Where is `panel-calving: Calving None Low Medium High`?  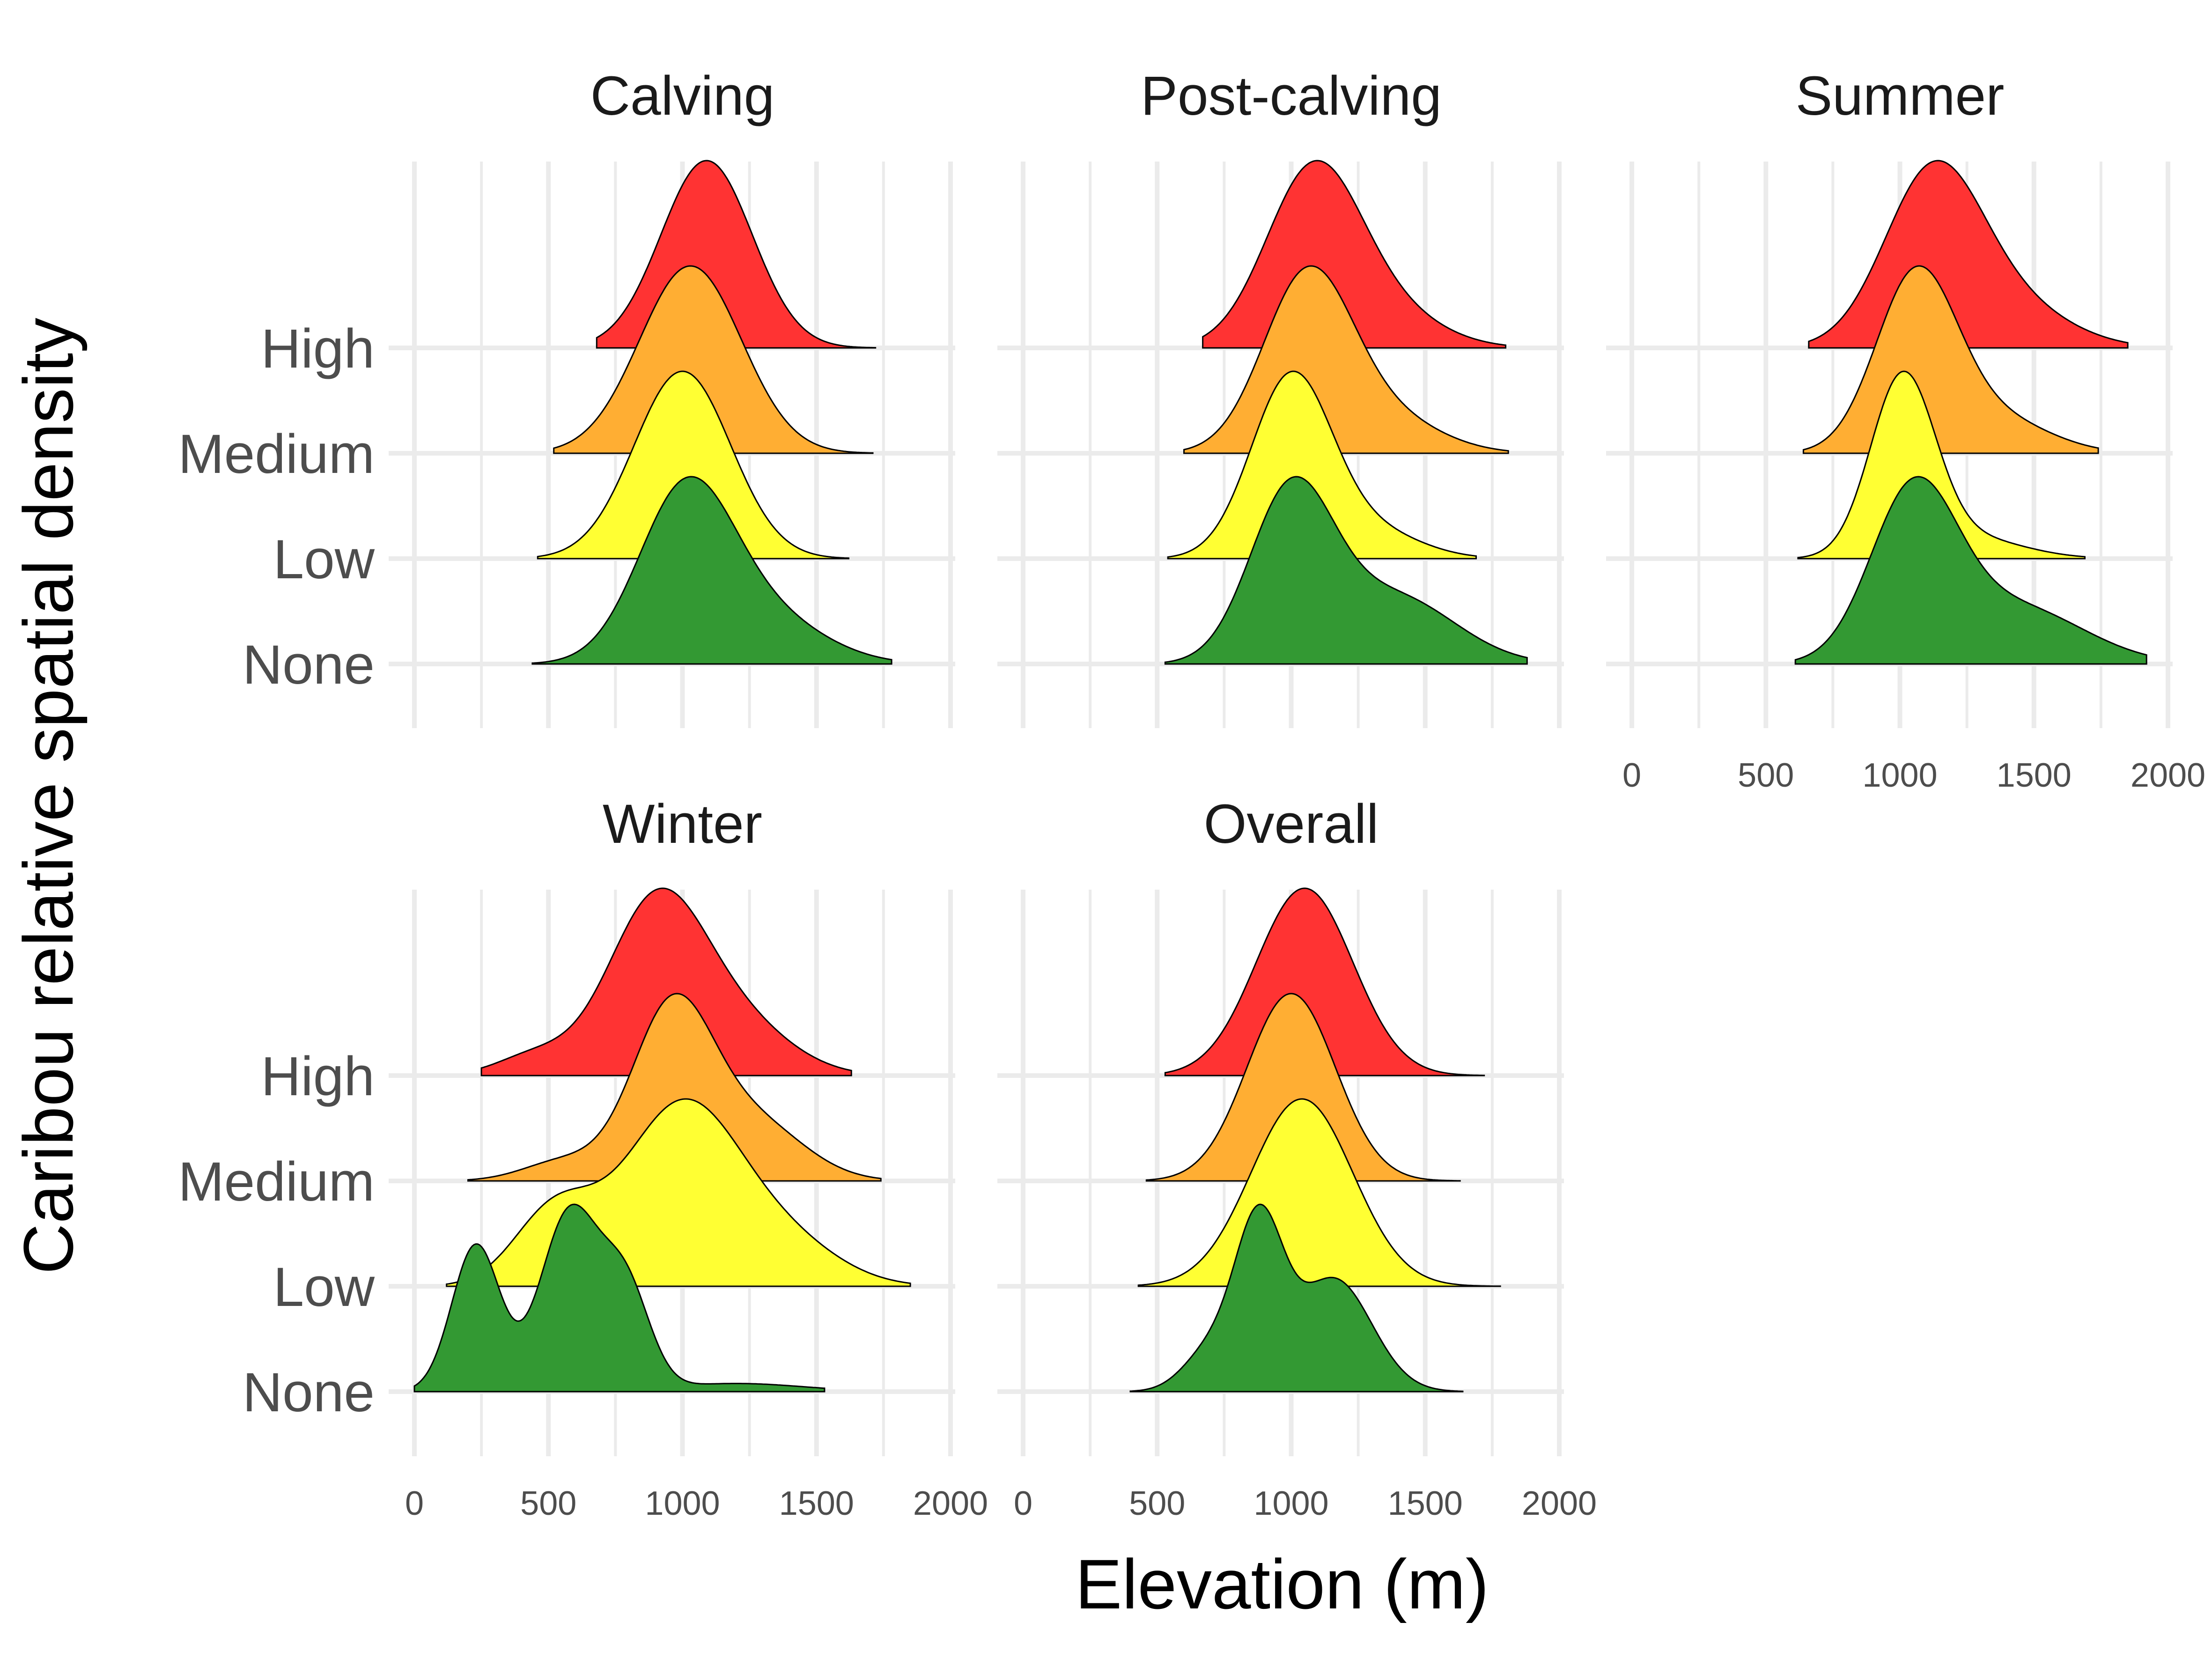
panel-calving: Calving None Low Medium High is located at coordinates (566, 396).